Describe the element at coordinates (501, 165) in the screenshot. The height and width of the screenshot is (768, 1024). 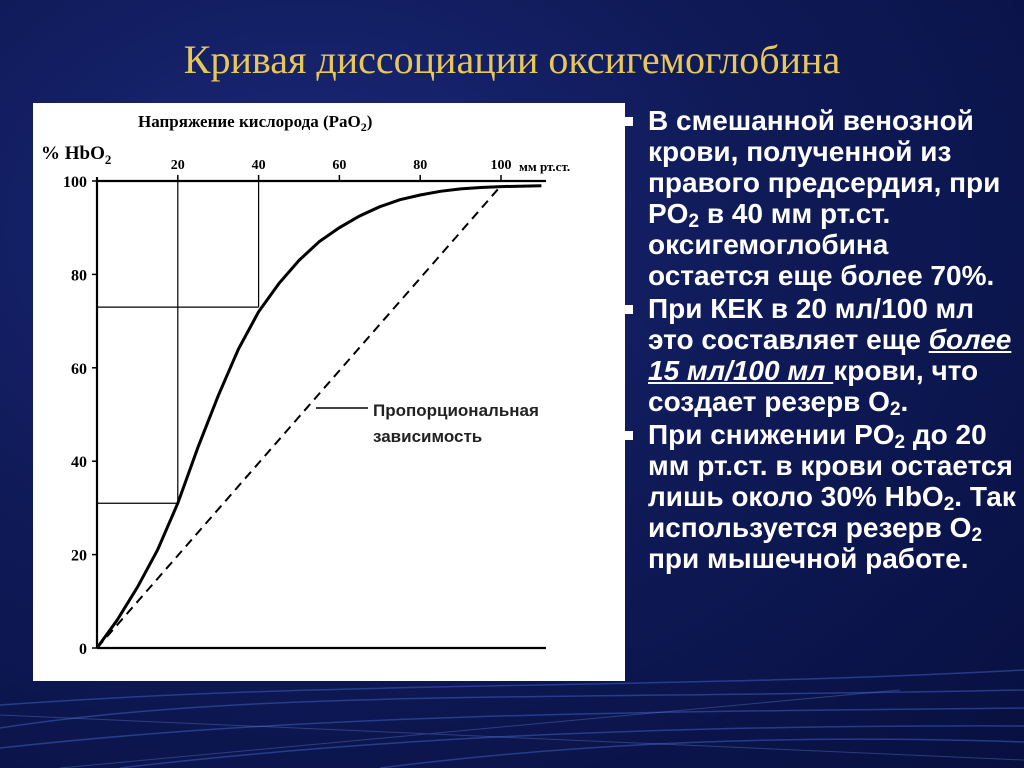
I see `x-tick-label: 100` at that location.